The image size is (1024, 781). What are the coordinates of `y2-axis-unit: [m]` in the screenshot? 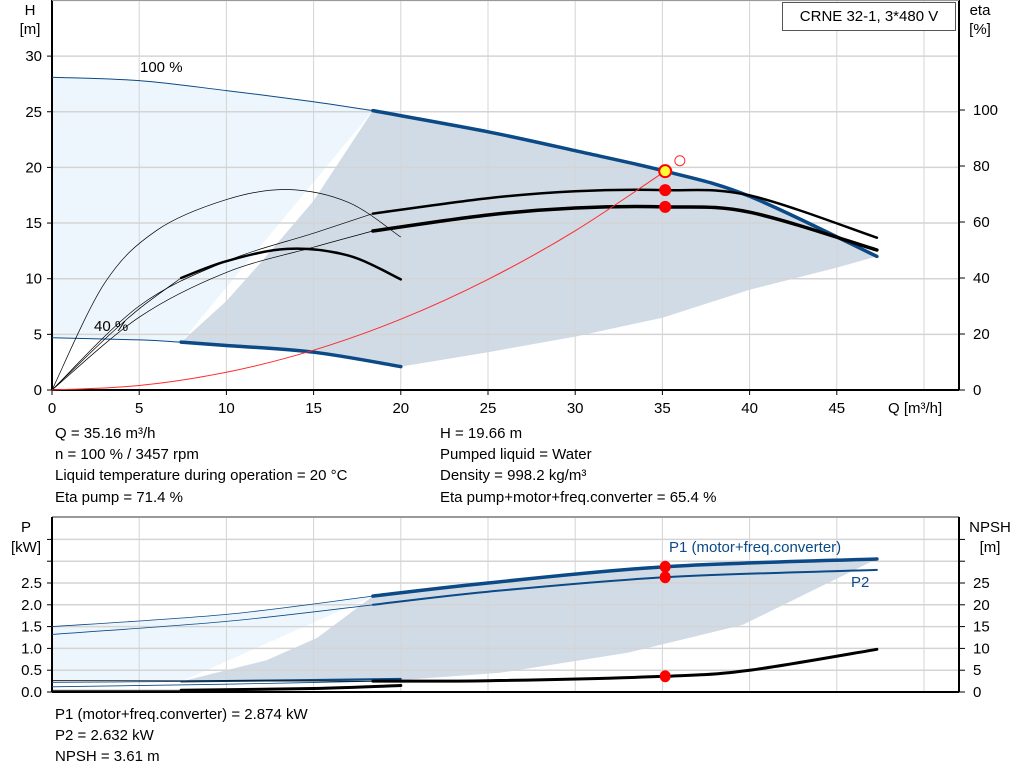 It's located at (990, 547).